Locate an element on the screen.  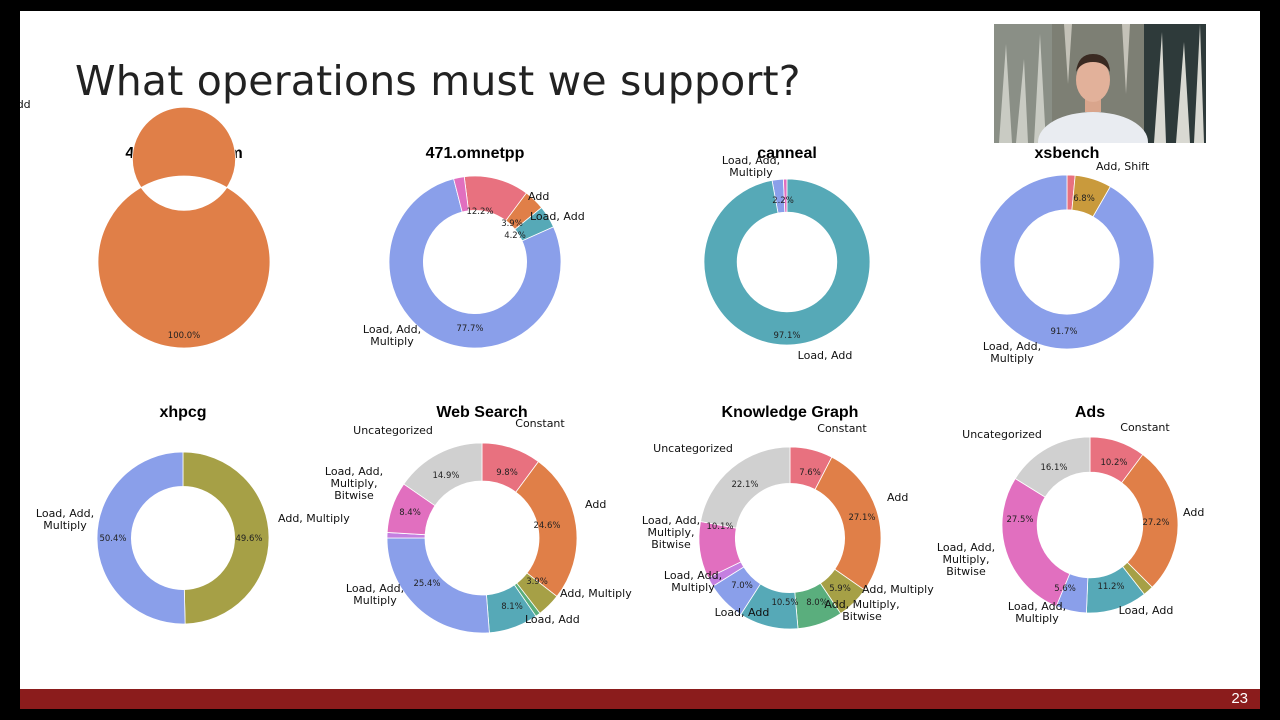
slice-percent: 77.7% is located at coordinates (469, 329).